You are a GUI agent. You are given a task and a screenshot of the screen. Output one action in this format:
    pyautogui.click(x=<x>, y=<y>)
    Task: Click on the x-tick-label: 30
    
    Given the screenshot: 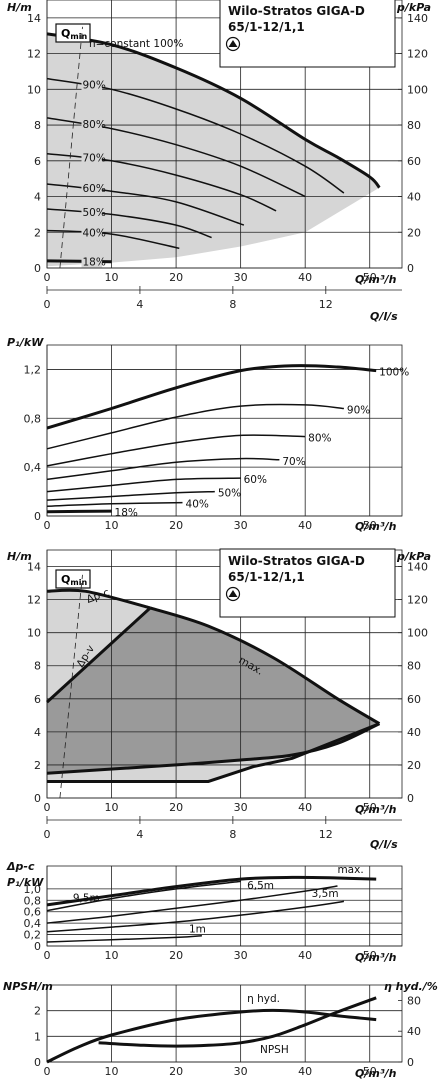 What is the action you would take?
    pyautogui.click(x=241, y=955)
    